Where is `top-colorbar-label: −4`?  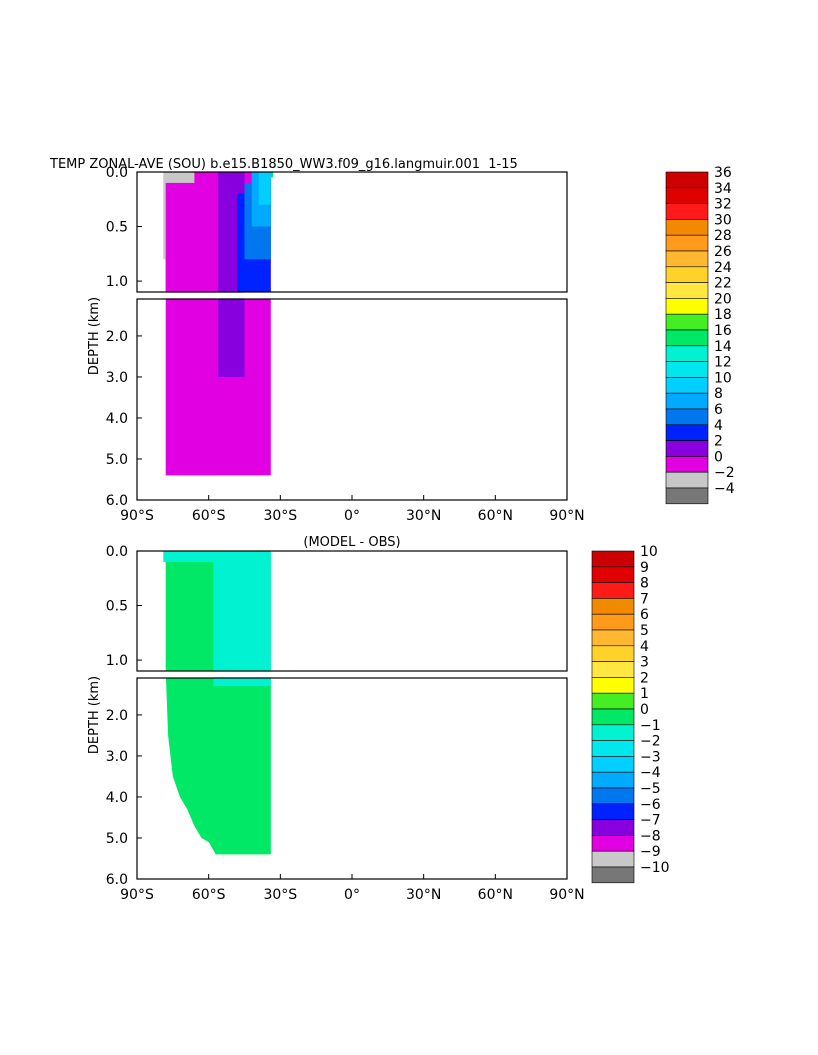
top-colorbar-label: −4 is located at coordinates (724, 489).